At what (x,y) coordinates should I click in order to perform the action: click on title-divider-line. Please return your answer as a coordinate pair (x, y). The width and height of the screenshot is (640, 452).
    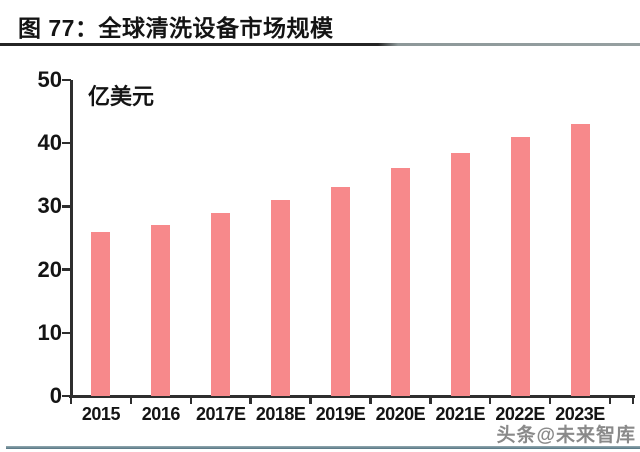
    Looking at the image, I should click on (320, 44).